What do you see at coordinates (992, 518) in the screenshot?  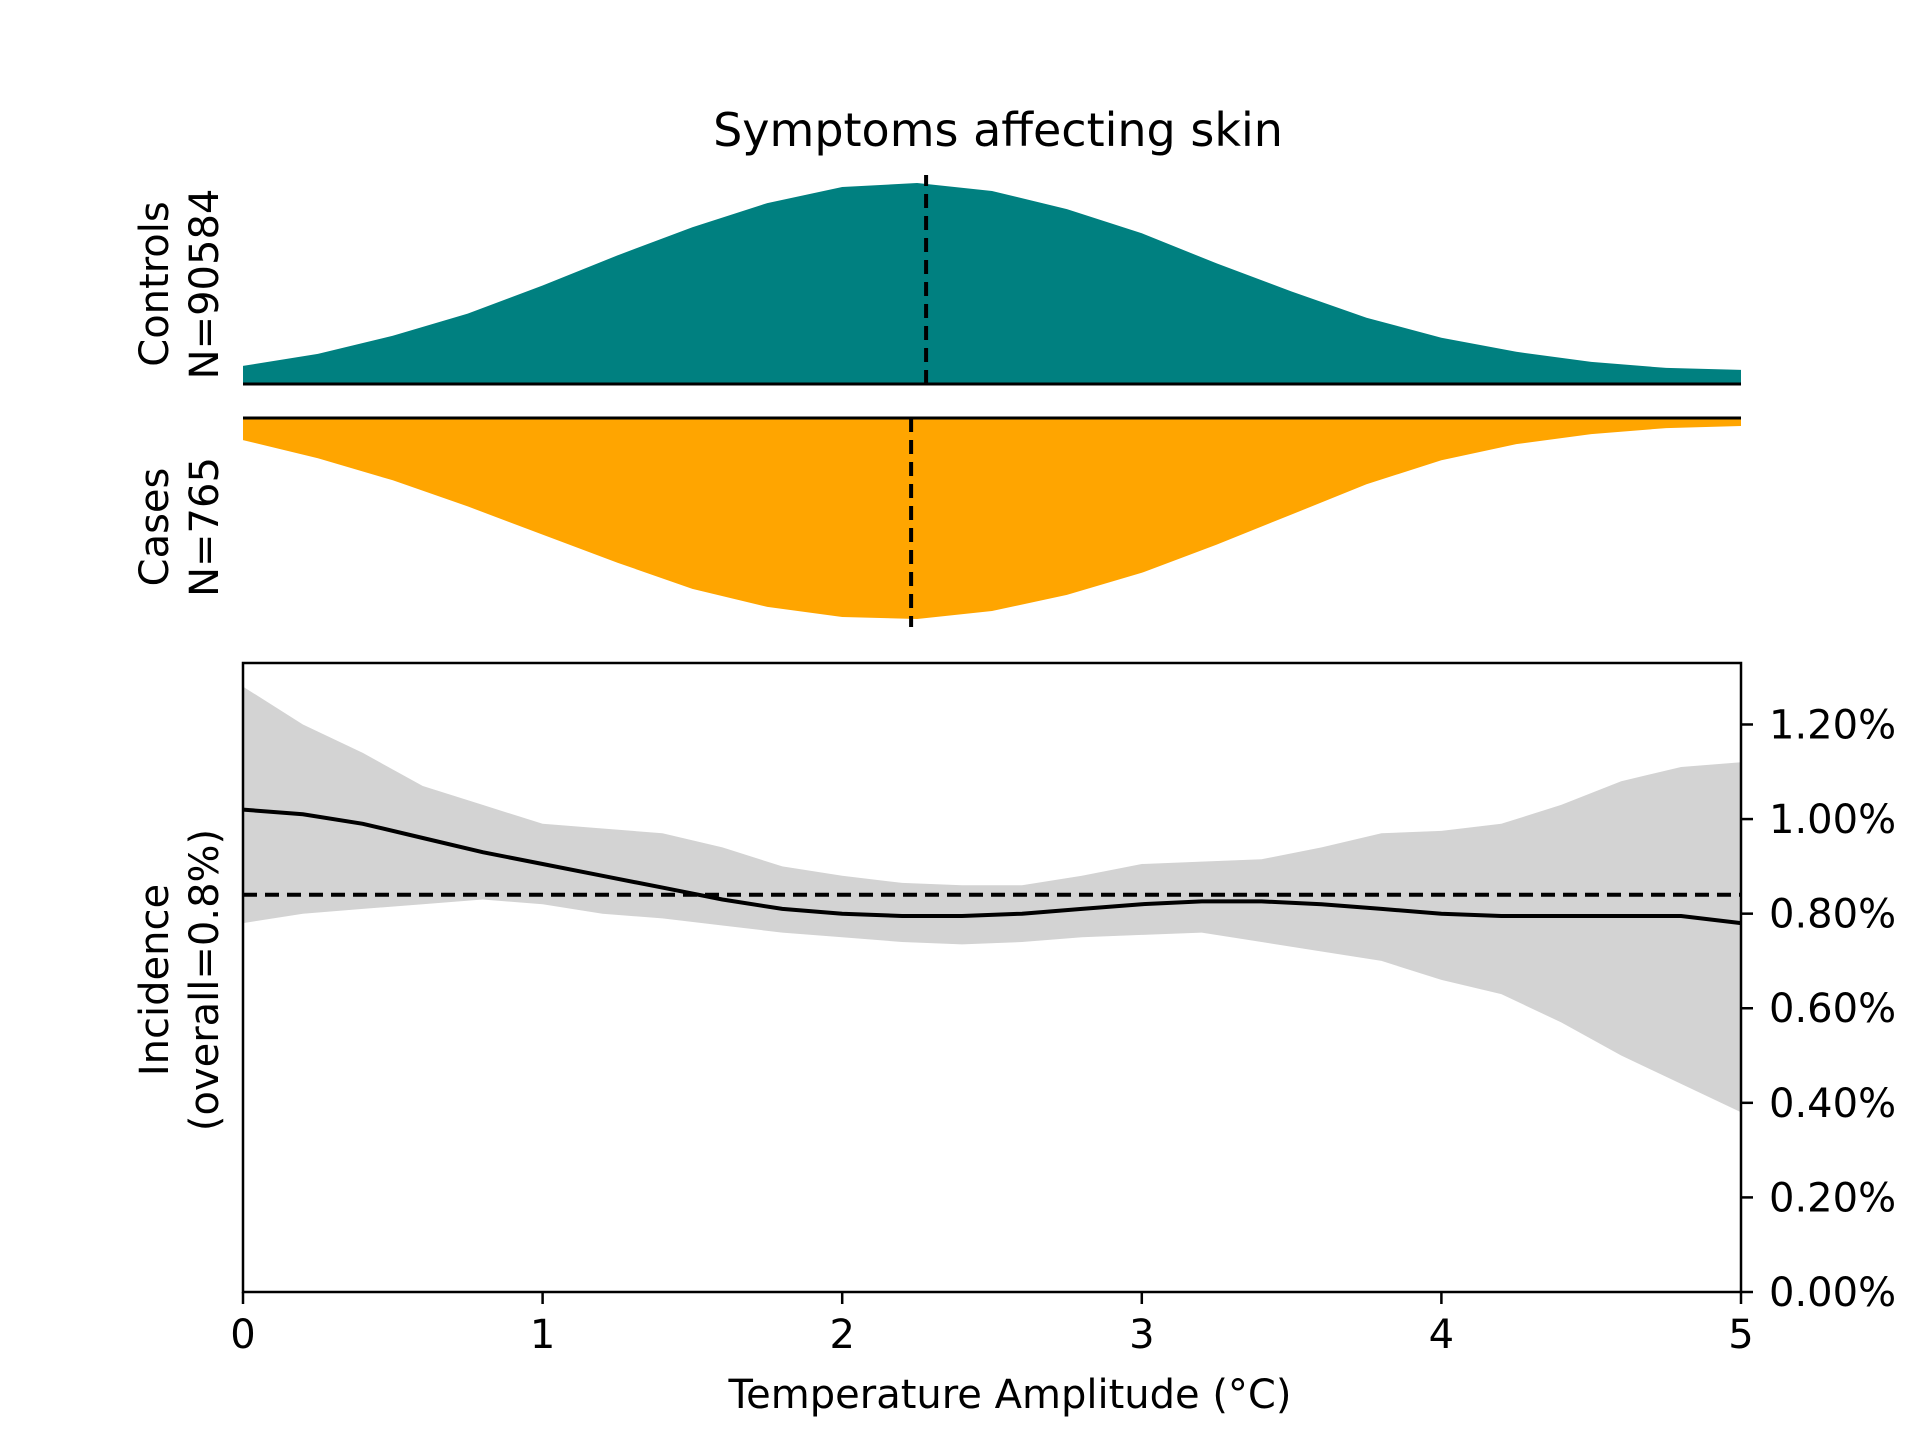 I see `cases-density-area` at bounding box center [992, 518].